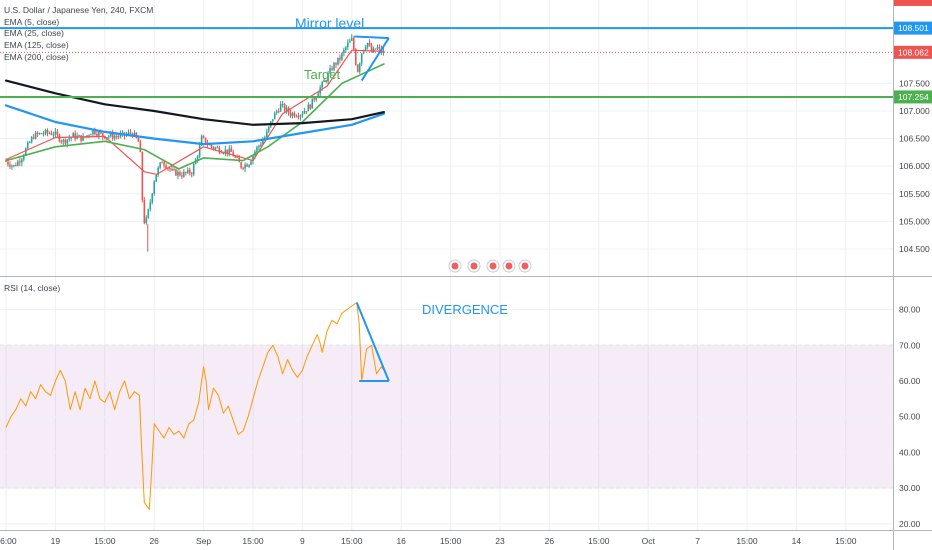 This screenshot has height=550, width=932. What do you see at coordinates (500, 541) in the screenshot?
I see `time-axis-label: 23` at bounding box center [500, 541].